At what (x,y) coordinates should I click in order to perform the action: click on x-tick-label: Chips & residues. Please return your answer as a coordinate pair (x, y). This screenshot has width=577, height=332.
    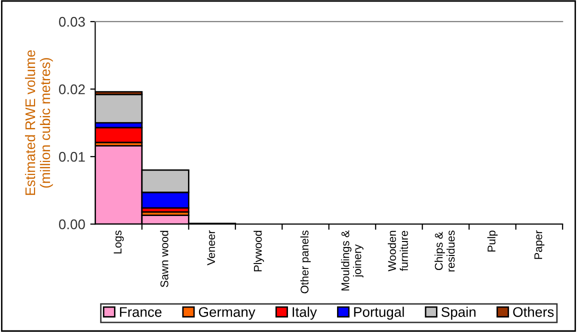
    Looking at the image, I should click on (444, 251).